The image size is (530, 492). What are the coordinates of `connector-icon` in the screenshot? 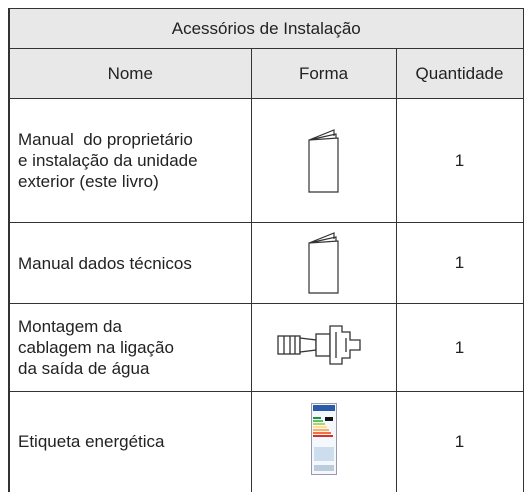 It's located at (318, 345).